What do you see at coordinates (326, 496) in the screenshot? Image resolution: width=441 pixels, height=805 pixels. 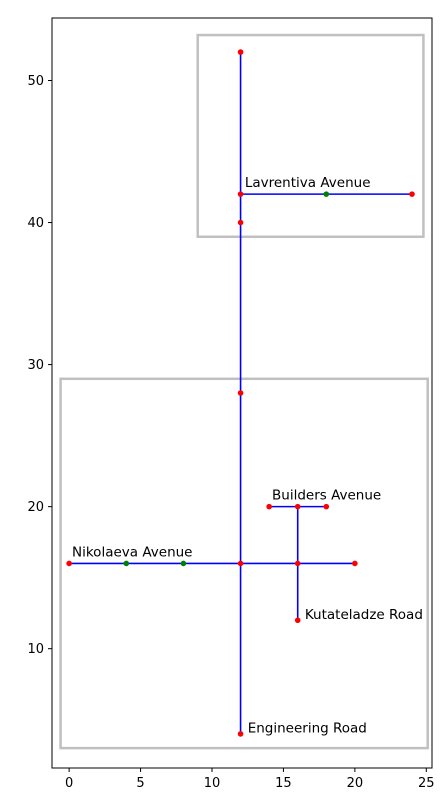 I see `road-label-1: Builders Avenue` at bounding box center [326, 496].